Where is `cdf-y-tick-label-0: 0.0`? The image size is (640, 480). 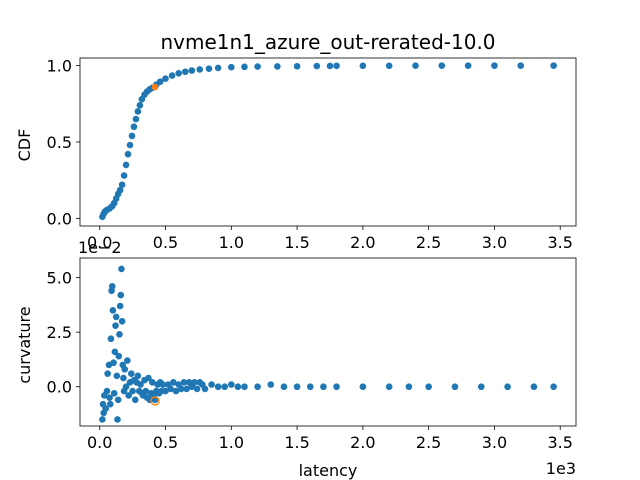
cdf-y-tick-label-0: 0.0 is located at coordinates (59, 218).